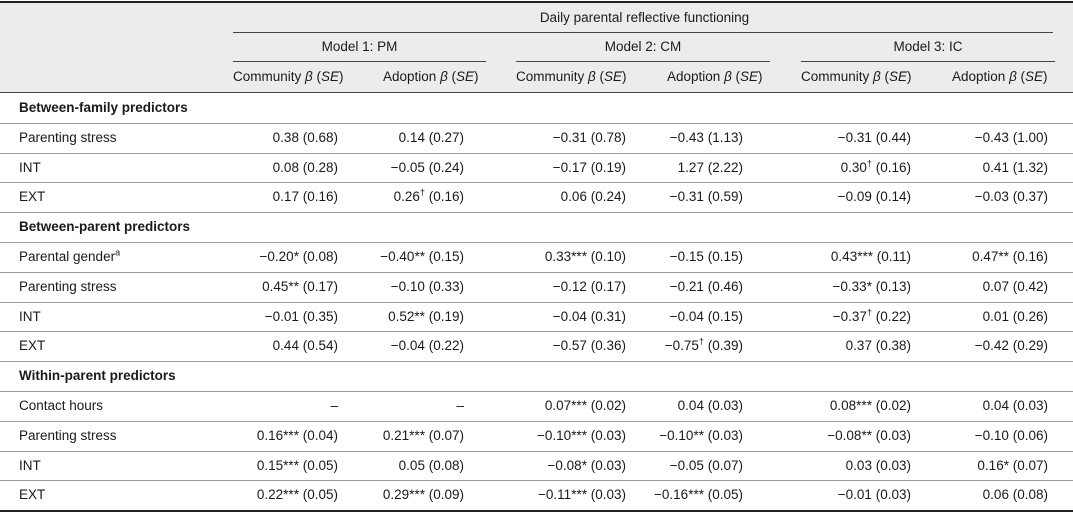 Image resolution: width=1073 pixels, height=514 pixels. Describe the element at coordinates (446, 137) in the screenshot. I see `standard-error: (0.27)` at that location.